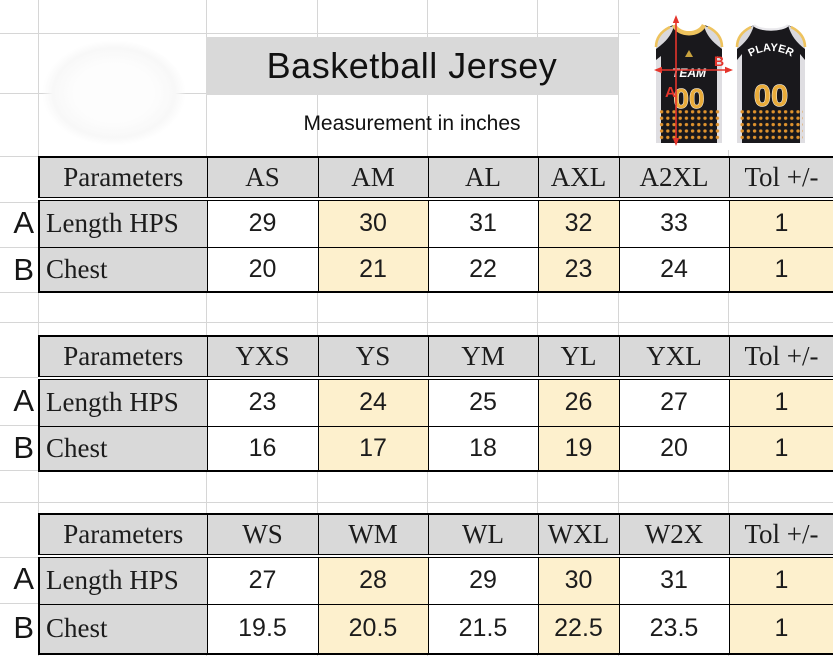 The image size is (833, 656). I want to click on value-cell: 20.5, so click(373, 629).